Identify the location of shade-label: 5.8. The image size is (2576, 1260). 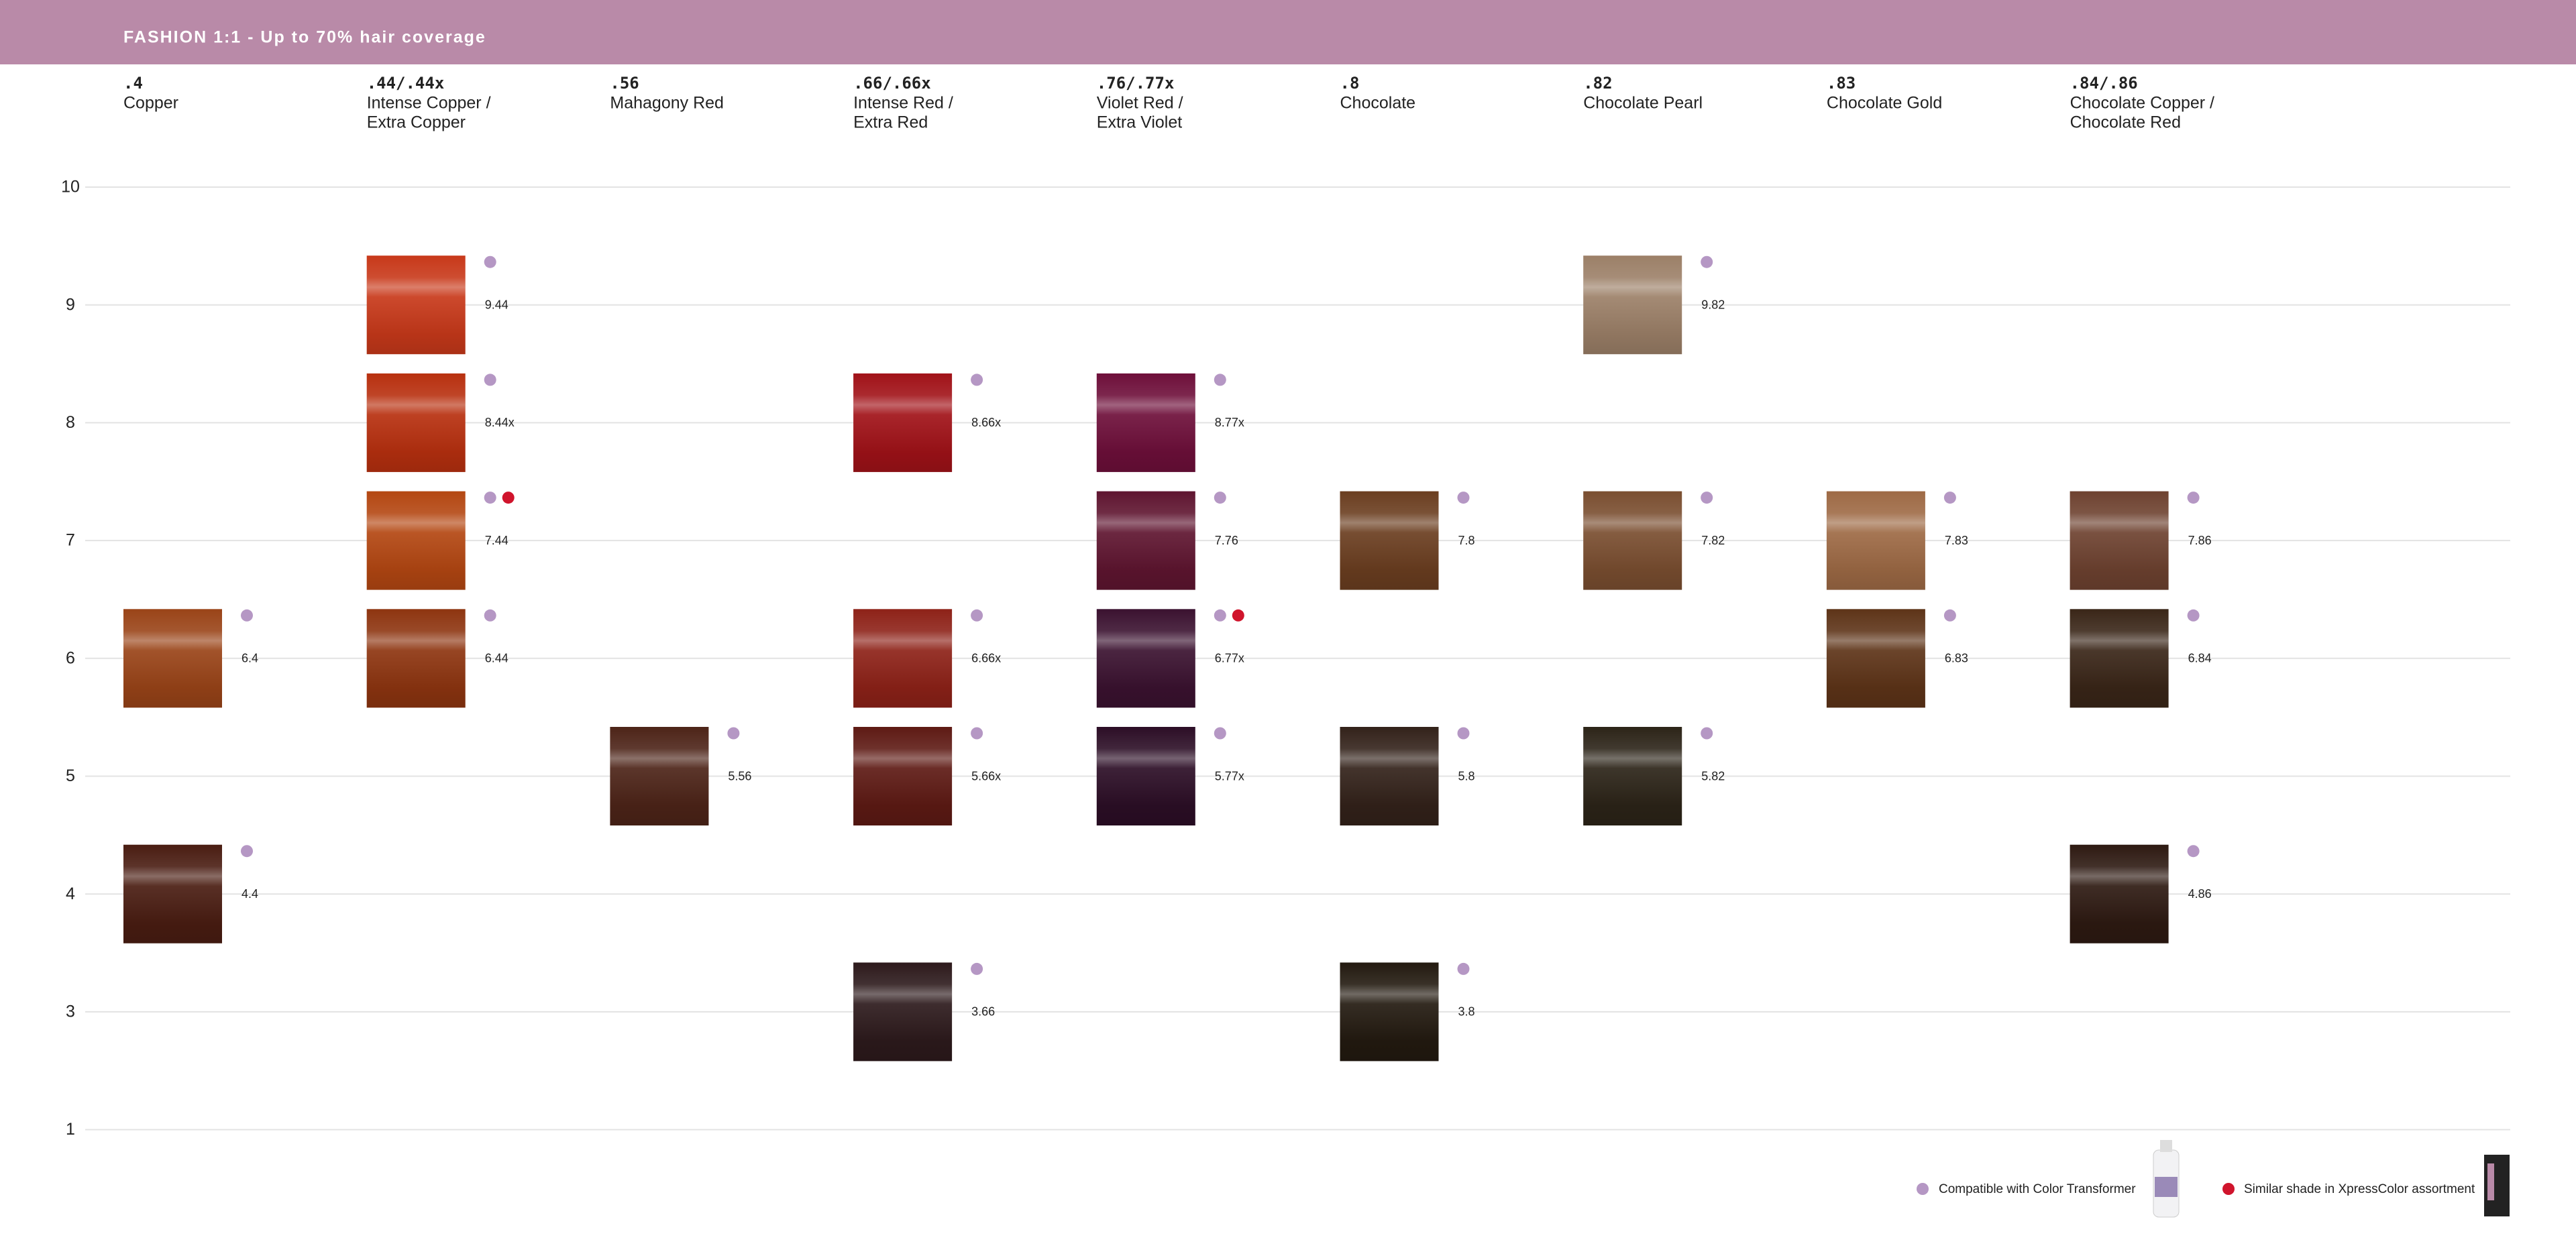
(1466, 776).